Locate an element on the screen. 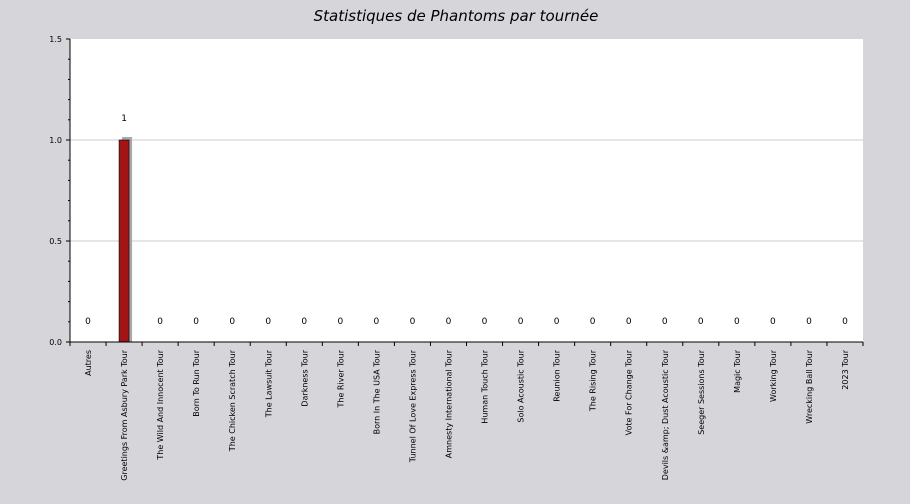 This screenshot has width=910, height=504. y-tick-labels: 0.0 0.5 1.0 1.5 is located at coordinates (55, 191).